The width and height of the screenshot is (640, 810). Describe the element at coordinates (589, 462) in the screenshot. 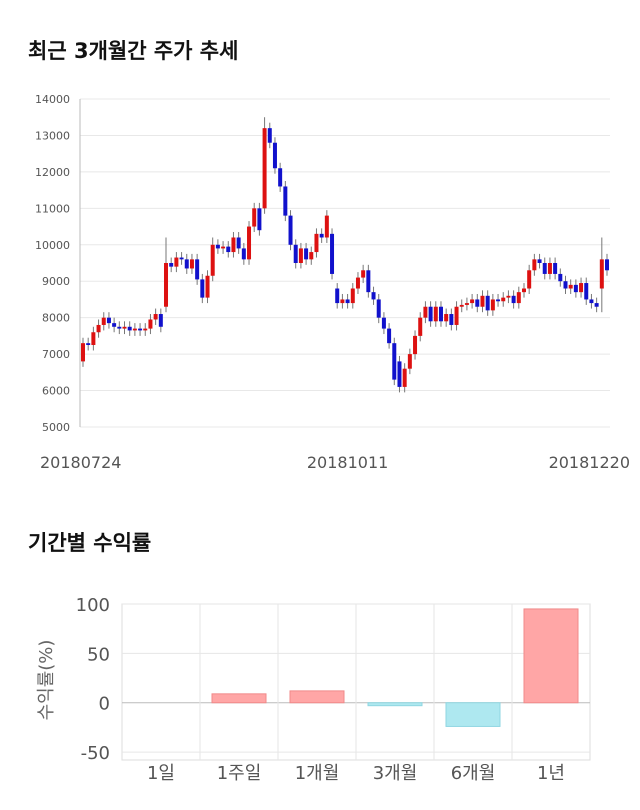

I see `x-tick-label: 20181220` at that location.